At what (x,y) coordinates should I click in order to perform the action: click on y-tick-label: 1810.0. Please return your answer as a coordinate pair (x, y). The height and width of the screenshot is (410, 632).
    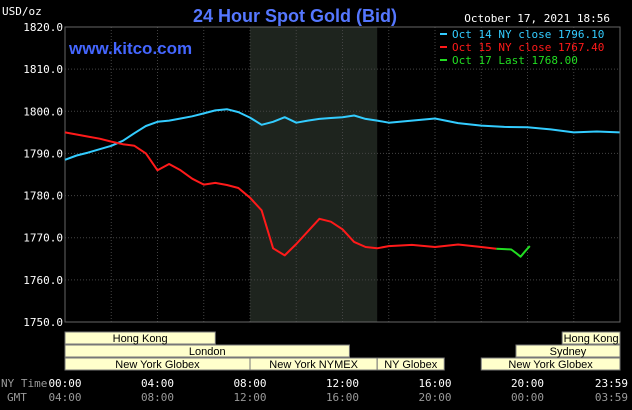
    Looking at the image, I should click on (43, 69).